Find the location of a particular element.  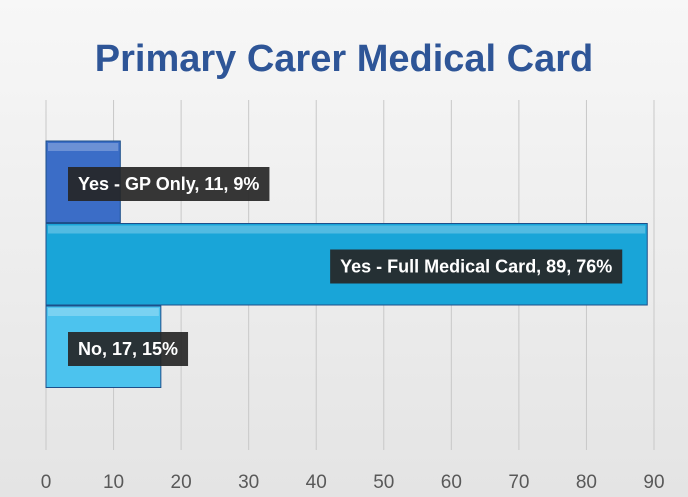

data-label: Yes - Full Medical Card, 89, 76% is located at coordinates (476, 266).